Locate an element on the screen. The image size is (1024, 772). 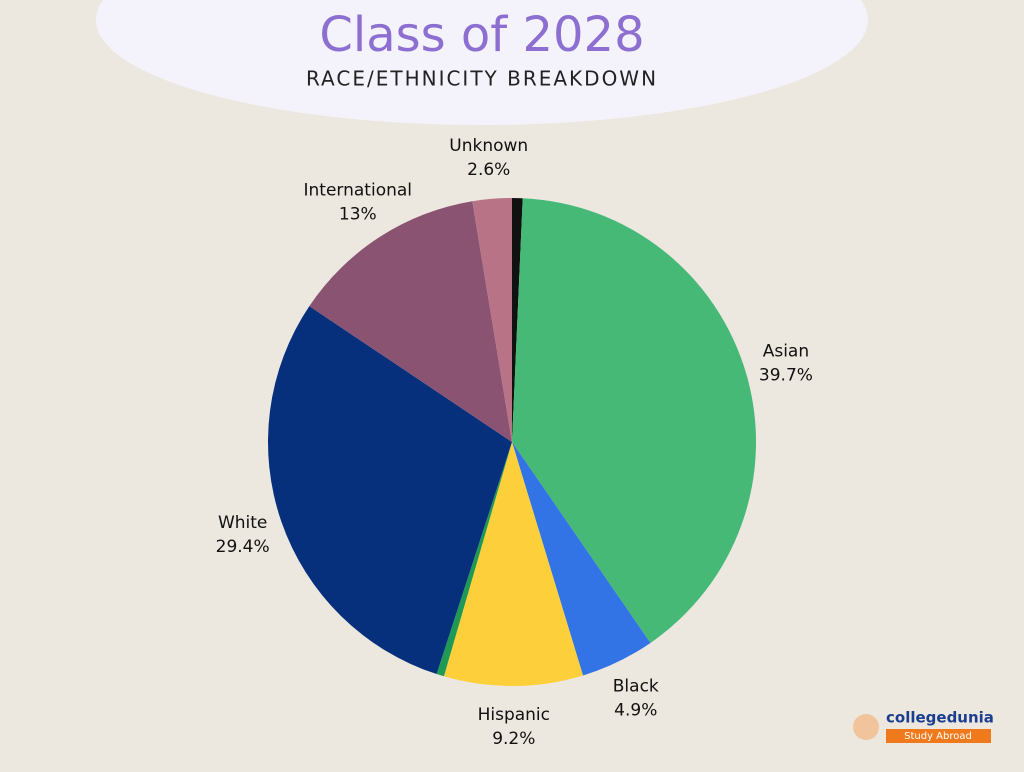
logo-name: collegedunia is located at coordinates (940, 718).